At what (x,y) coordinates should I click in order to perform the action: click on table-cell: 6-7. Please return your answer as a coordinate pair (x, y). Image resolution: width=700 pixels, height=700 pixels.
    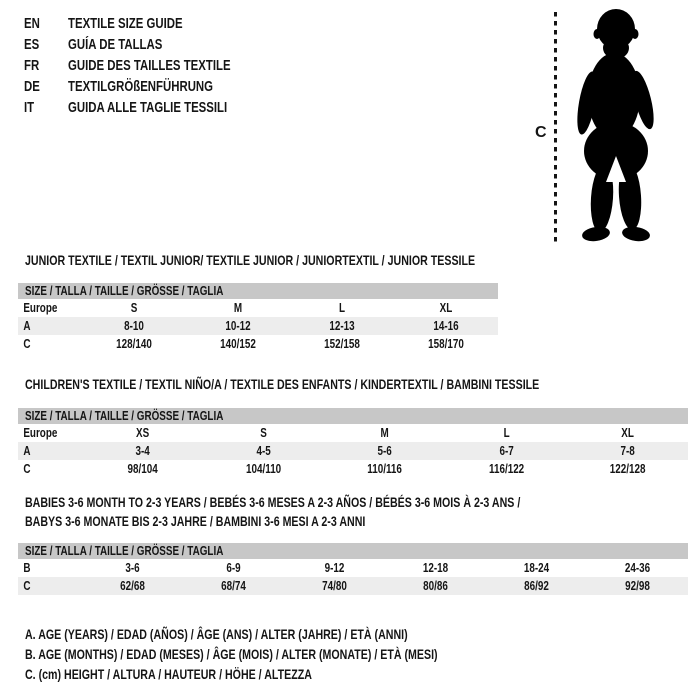
    Looking at the image, I should click on (506, 450).